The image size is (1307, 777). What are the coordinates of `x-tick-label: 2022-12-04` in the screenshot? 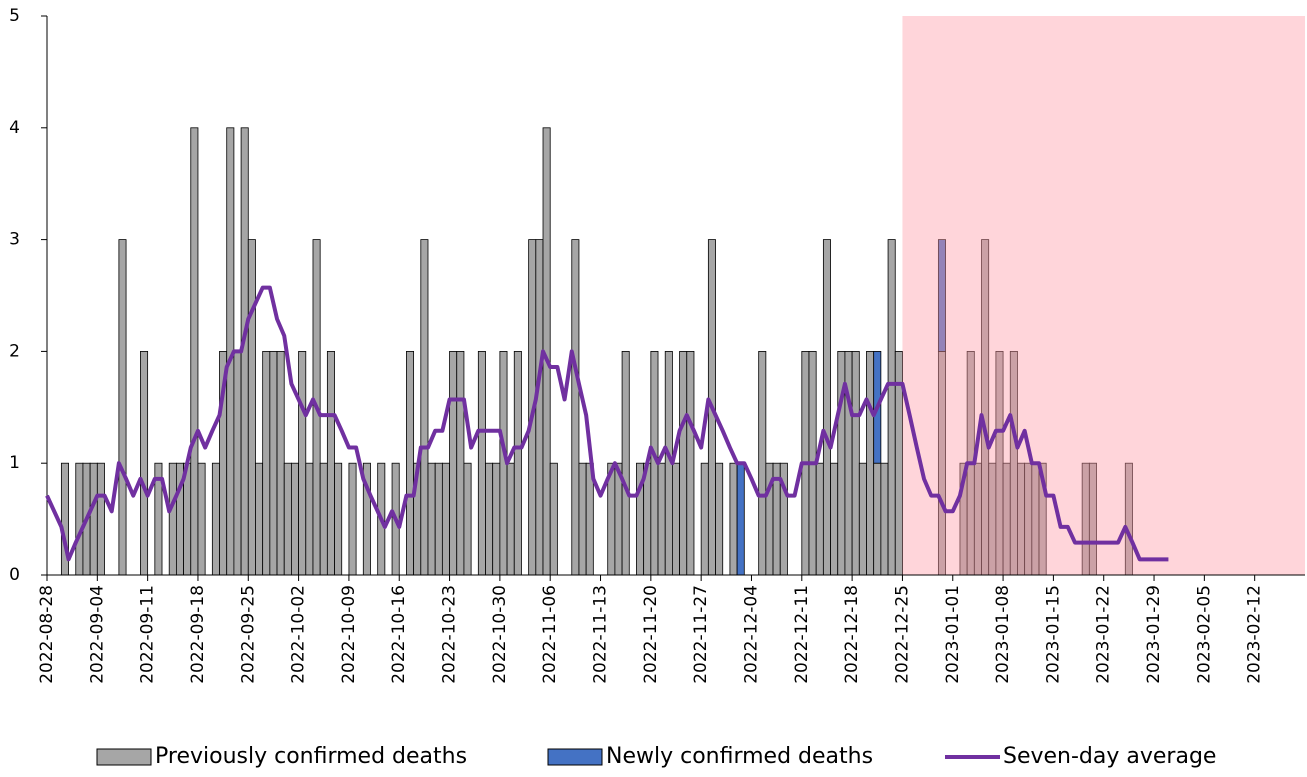 It's located at (751, 634).